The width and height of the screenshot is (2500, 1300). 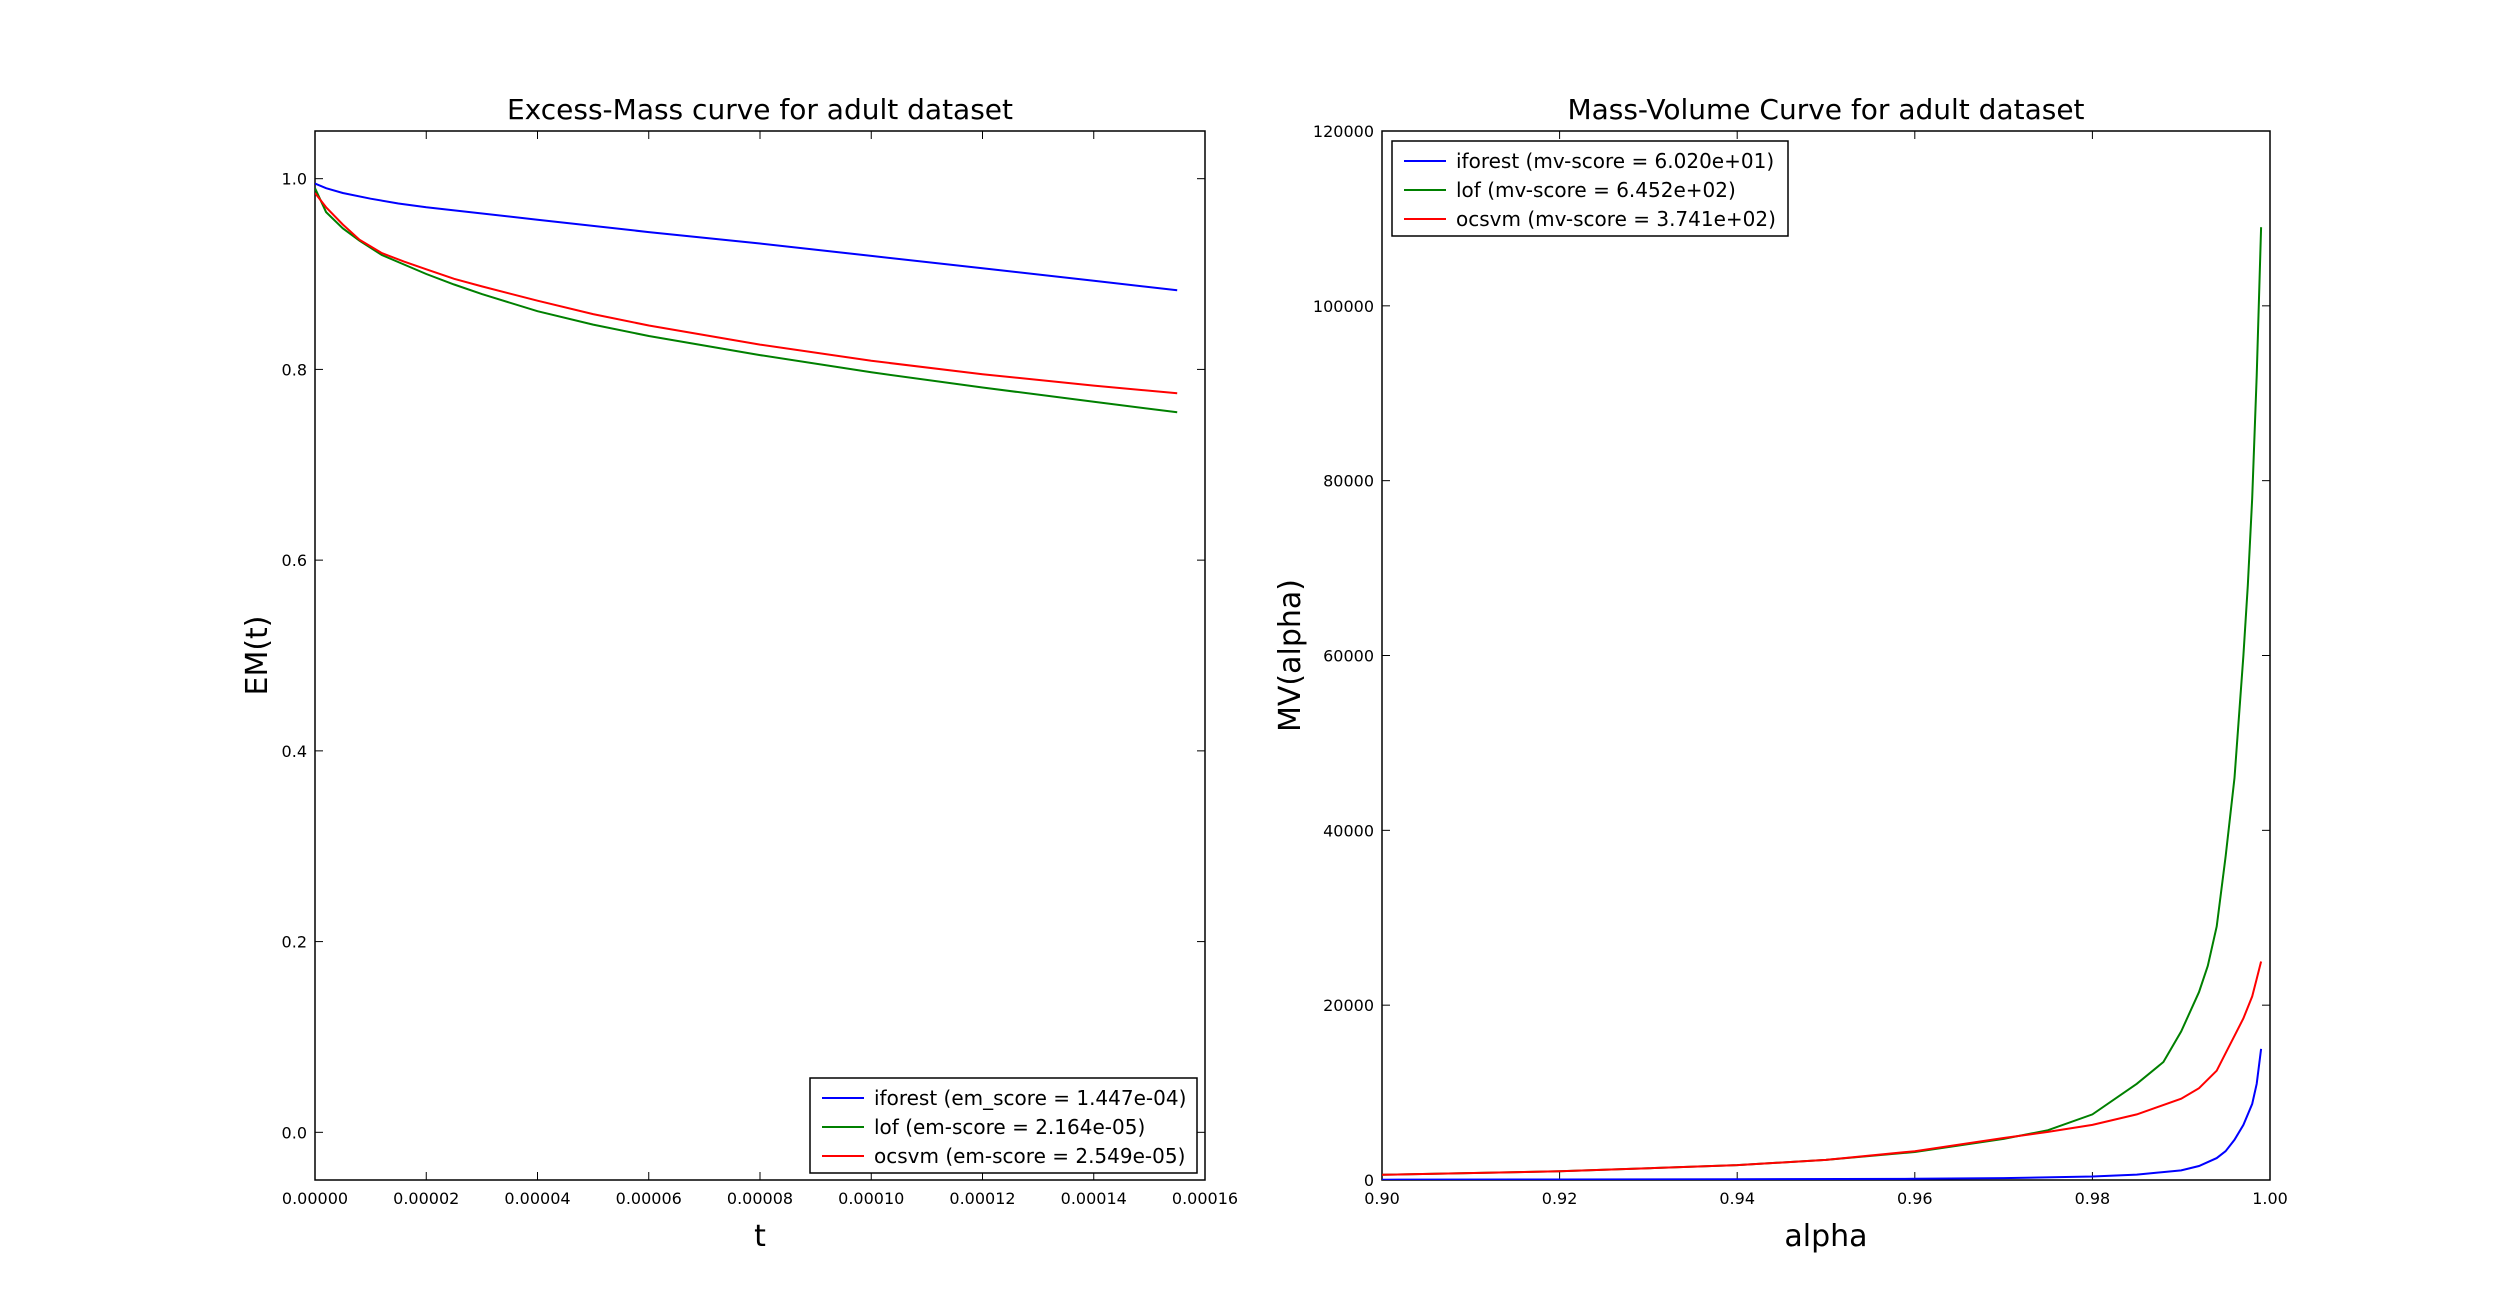 What do you see at coordinates (1094, 1198) in the screenshot?
I see `x-tick-label: 0.00014` at bounding box center [1094, 1198].